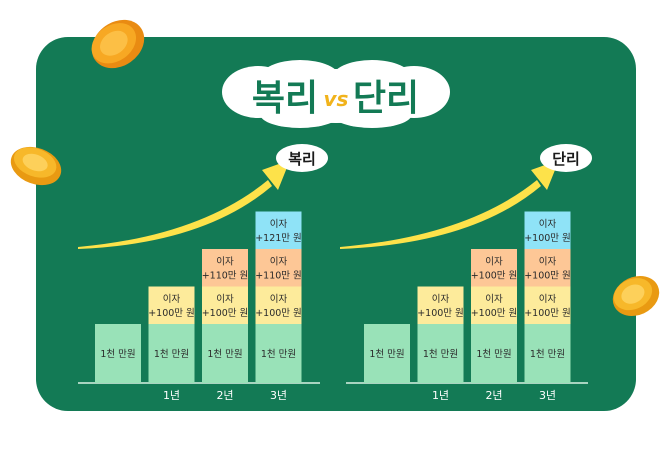  I want to click on chart-title: 단리, so click(566, 159).